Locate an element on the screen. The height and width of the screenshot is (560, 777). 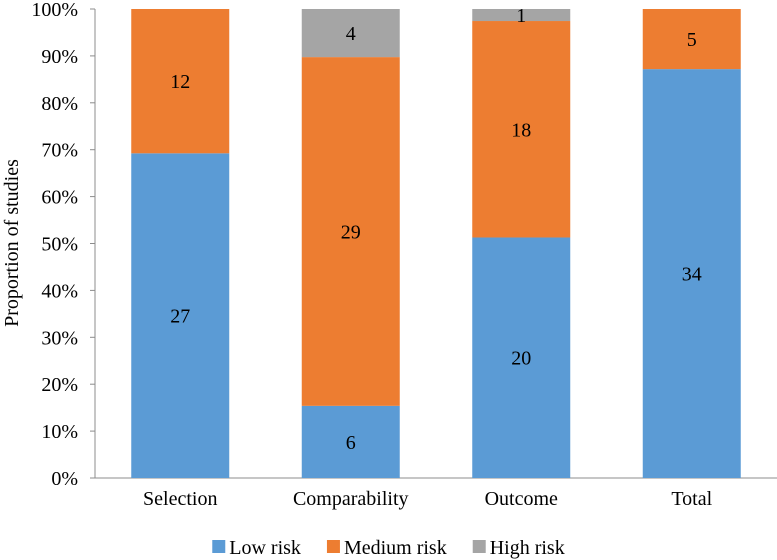
data-label-medium-risk: 12 is located at coordinates (180, 82).